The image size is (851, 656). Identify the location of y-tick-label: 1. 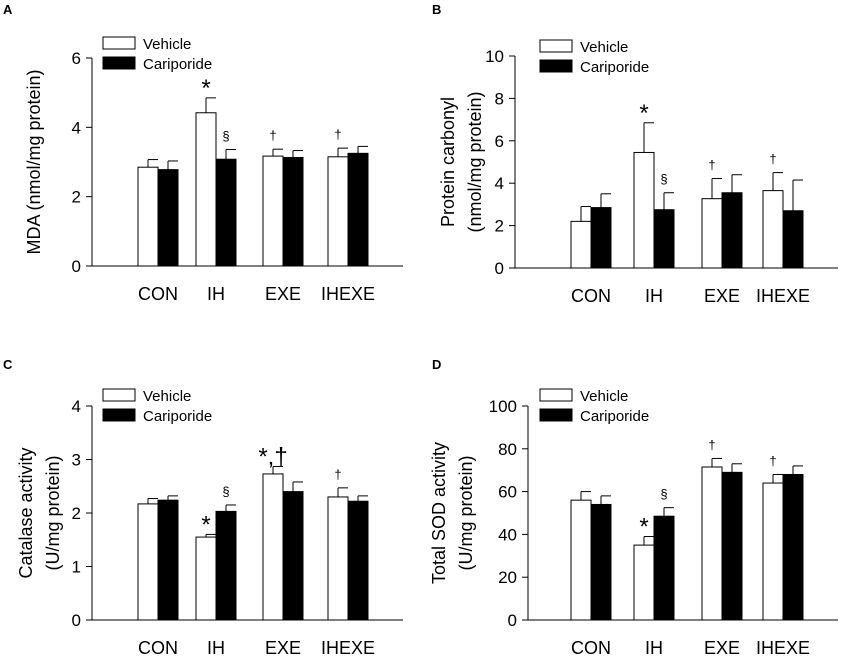
(76, 567).